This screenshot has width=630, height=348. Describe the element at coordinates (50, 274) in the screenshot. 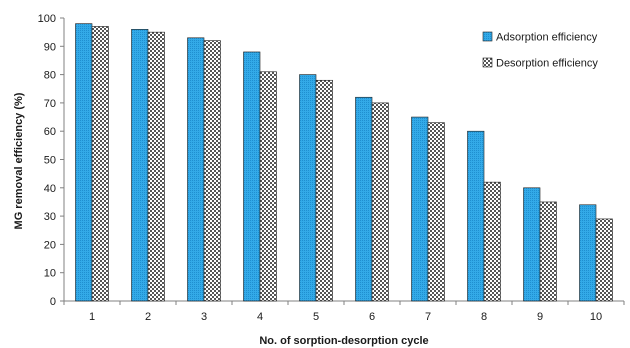

I see `y-tick-label: 10` at that location.